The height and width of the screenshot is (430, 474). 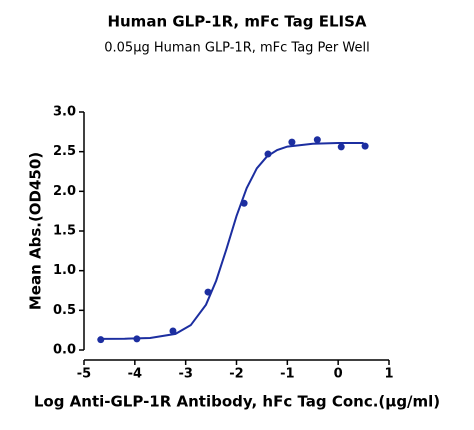 I want to click on x-tick-label: 1, so click(x=388, y=374).